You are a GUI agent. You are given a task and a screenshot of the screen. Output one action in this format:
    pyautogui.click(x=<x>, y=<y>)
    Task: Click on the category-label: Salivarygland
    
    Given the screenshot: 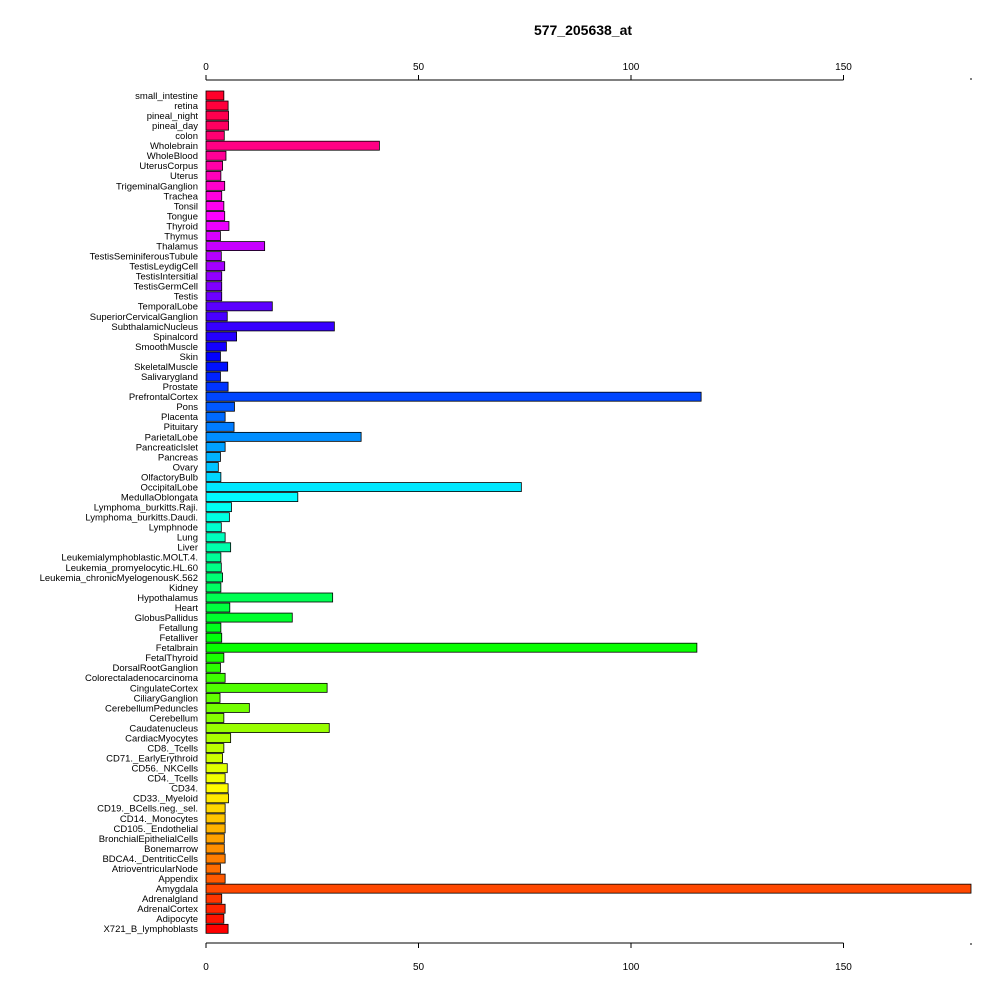 What is the action you would take?
    pyautogui.click(x=169, y=377)
    